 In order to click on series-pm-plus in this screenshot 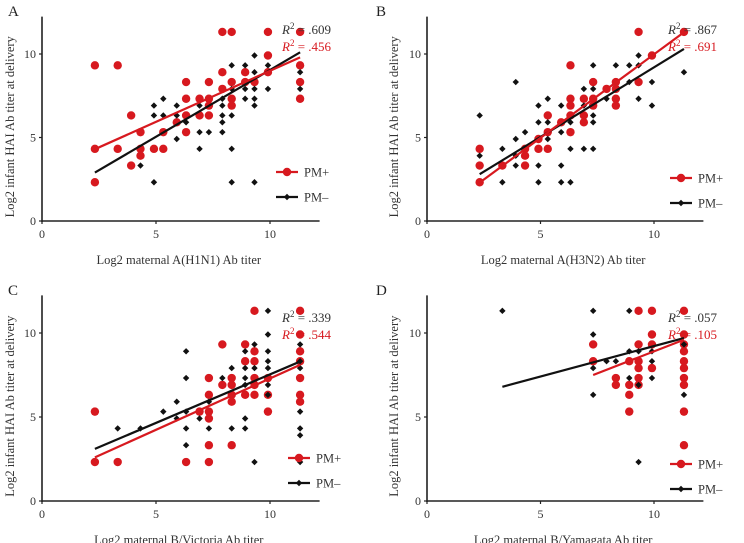, I will do `click(197, 386)`.